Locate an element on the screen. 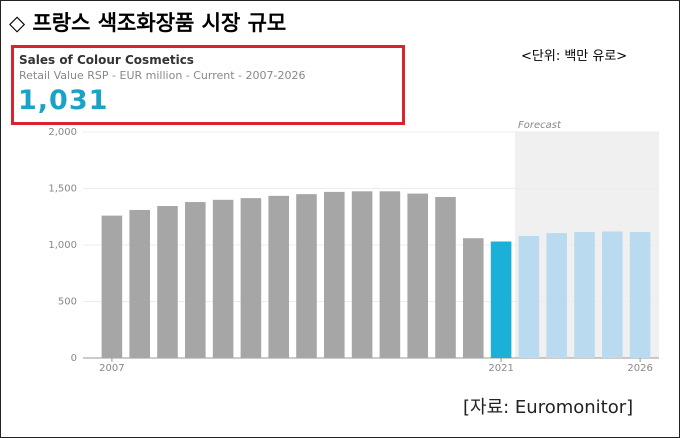 The height and width of the screenshot is (438, 680). x-tick-label: 2021 is located at coordinates (500, 368).